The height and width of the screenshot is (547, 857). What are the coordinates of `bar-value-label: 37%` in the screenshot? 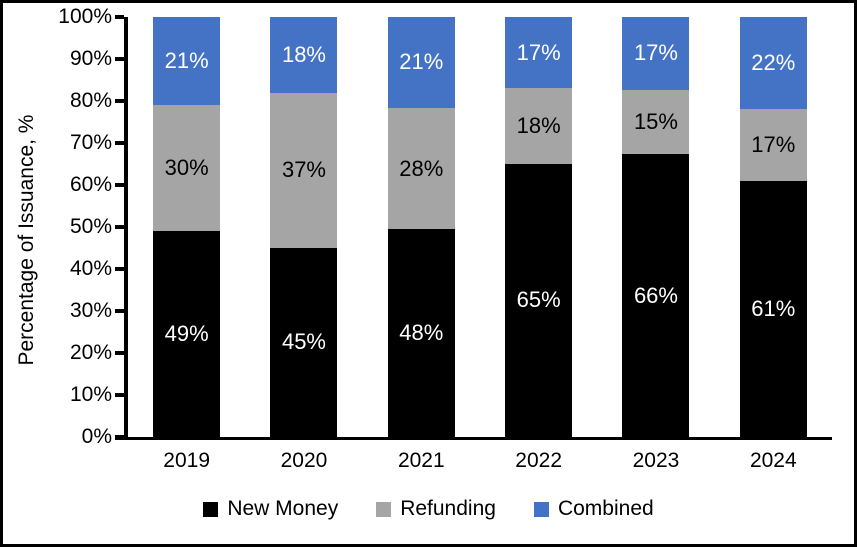 It's located at (303, 170).